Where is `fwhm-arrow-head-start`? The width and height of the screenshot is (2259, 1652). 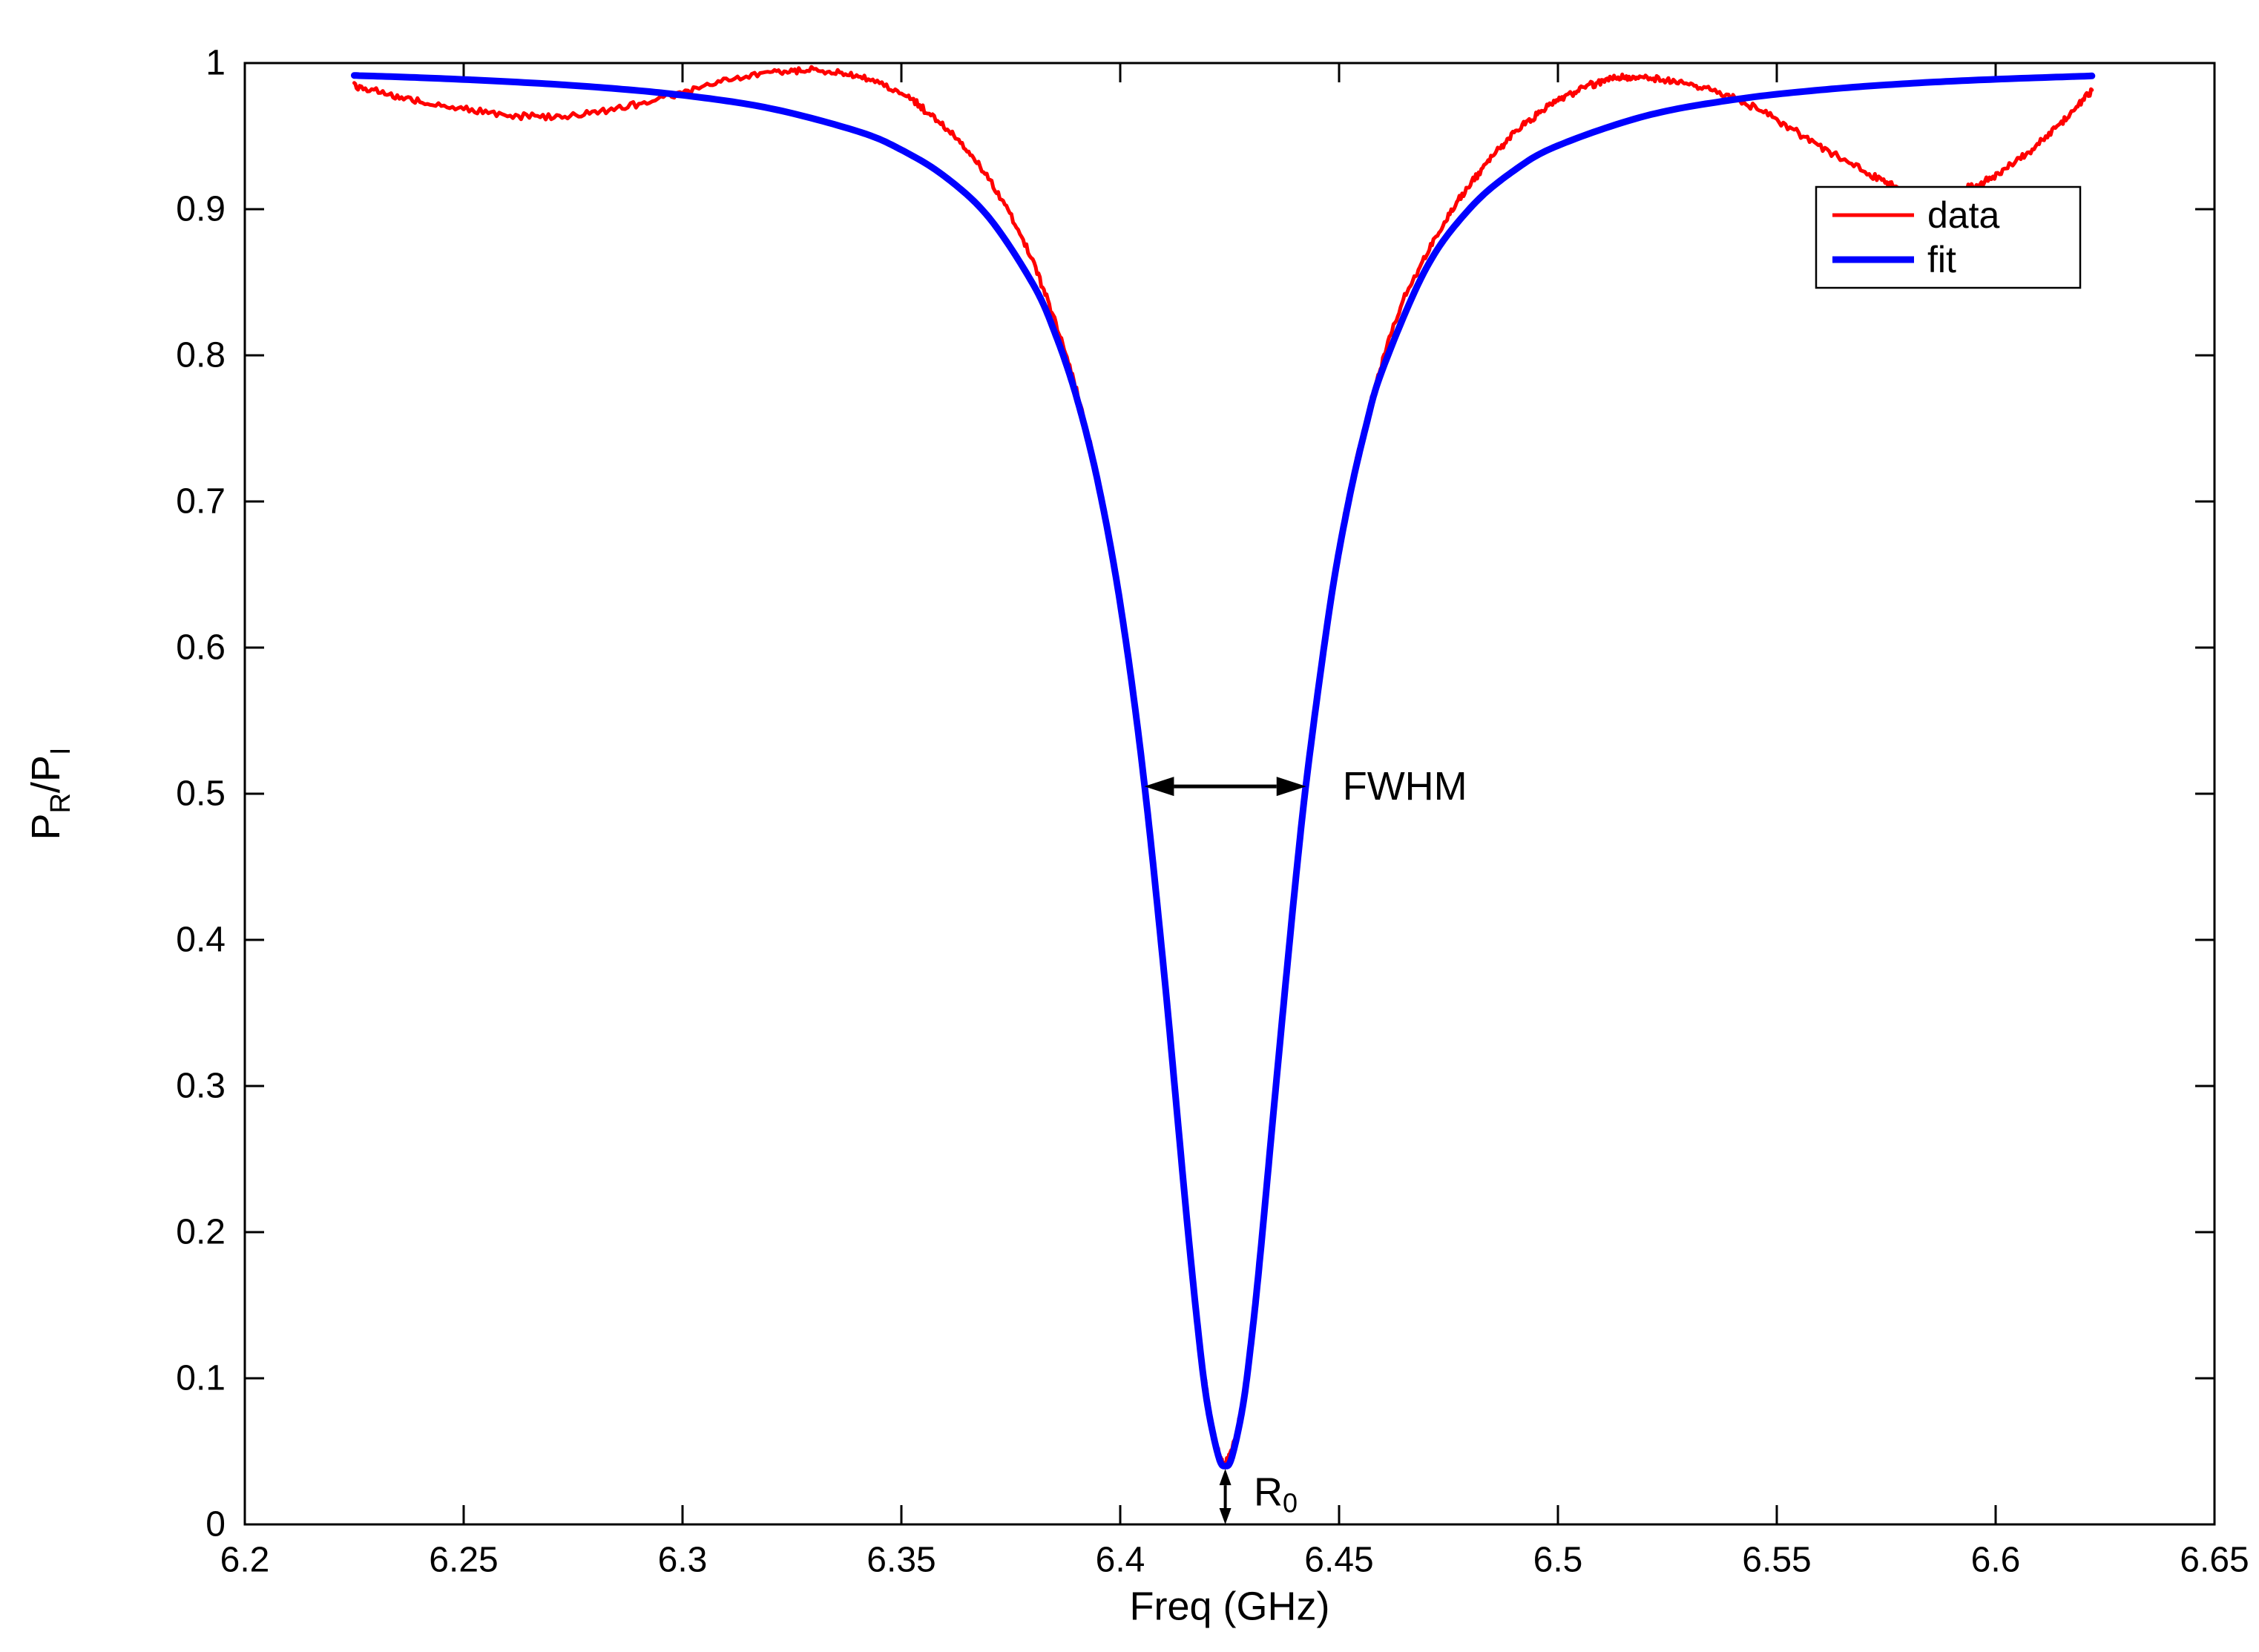 fwhm-arrow-head-start is located at coordinates (1159, 787).